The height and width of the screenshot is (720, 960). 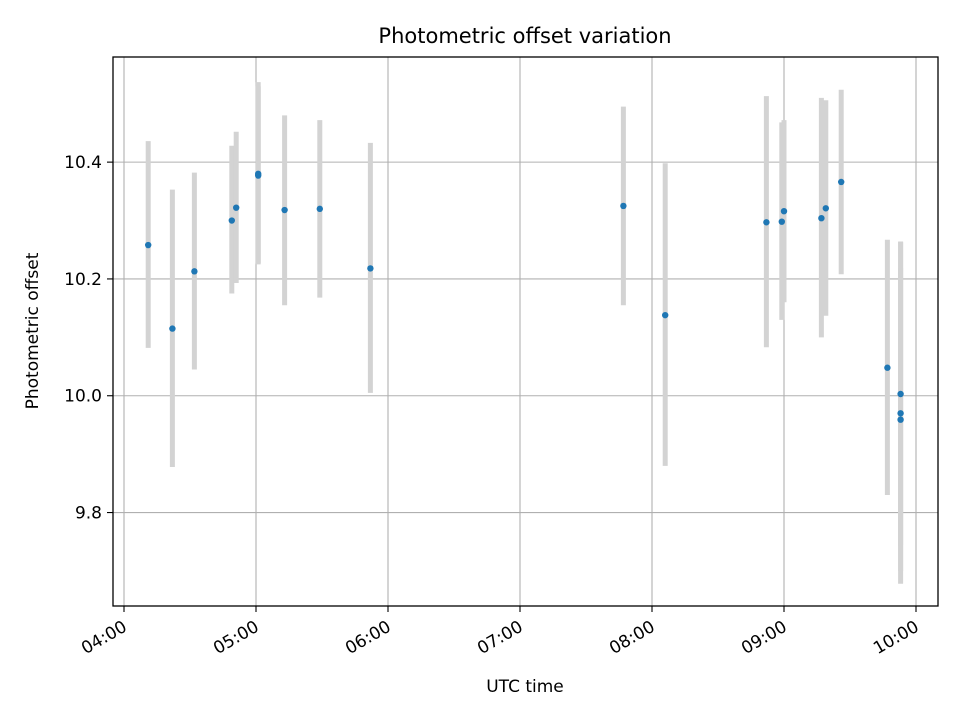 What do you see at coordinates (33, 330) in the screenshot?
I see `y-axis-title: Photometric offset` at bounding box center [33, 330].